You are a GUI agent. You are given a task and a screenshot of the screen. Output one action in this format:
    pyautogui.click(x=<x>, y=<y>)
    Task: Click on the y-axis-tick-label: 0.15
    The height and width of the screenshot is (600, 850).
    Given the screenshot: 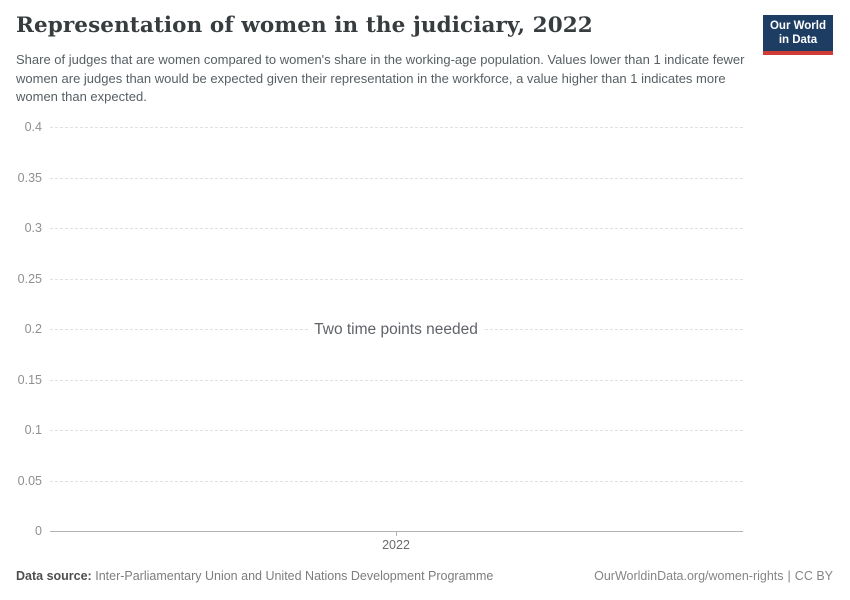 What is the action you would take?
    pyautogui.click(x=29, y=379)
    